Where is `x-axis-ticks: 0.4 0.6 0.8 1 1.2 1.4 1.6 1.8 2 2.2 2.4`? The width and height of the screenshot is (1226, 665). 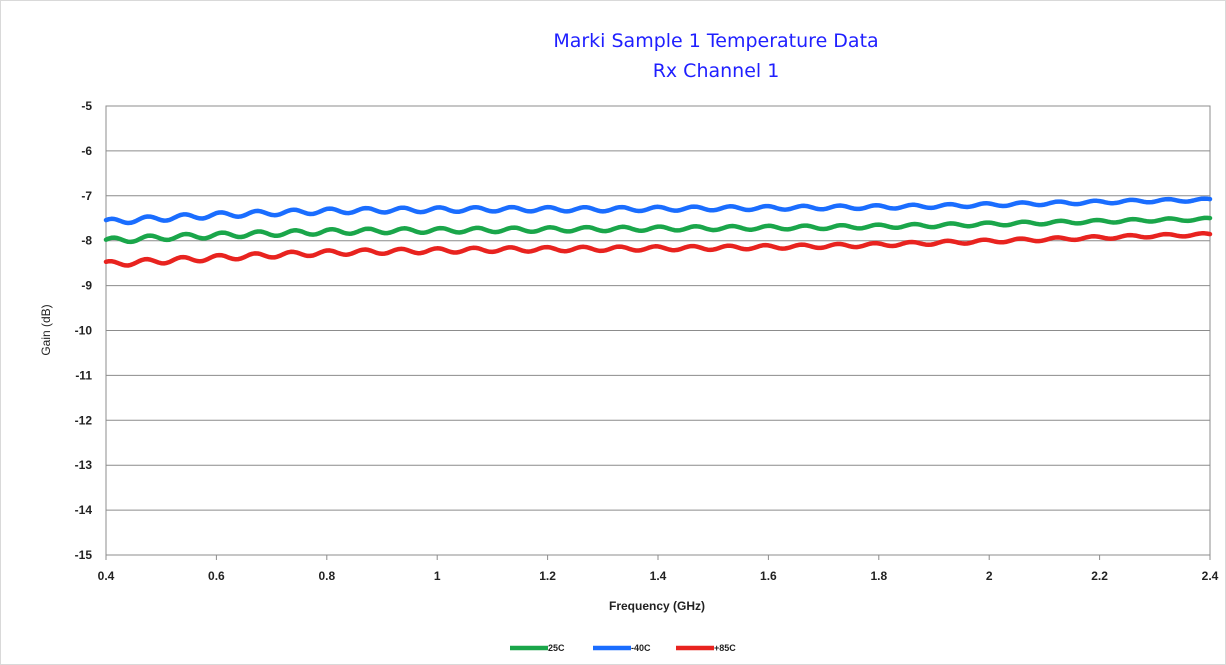
x-axis-ticks: 0.4 0.6 0.8 1 1.2 1.4 1.6 1.8 2 2.2 2.4 is located at coordinates (658, 569).